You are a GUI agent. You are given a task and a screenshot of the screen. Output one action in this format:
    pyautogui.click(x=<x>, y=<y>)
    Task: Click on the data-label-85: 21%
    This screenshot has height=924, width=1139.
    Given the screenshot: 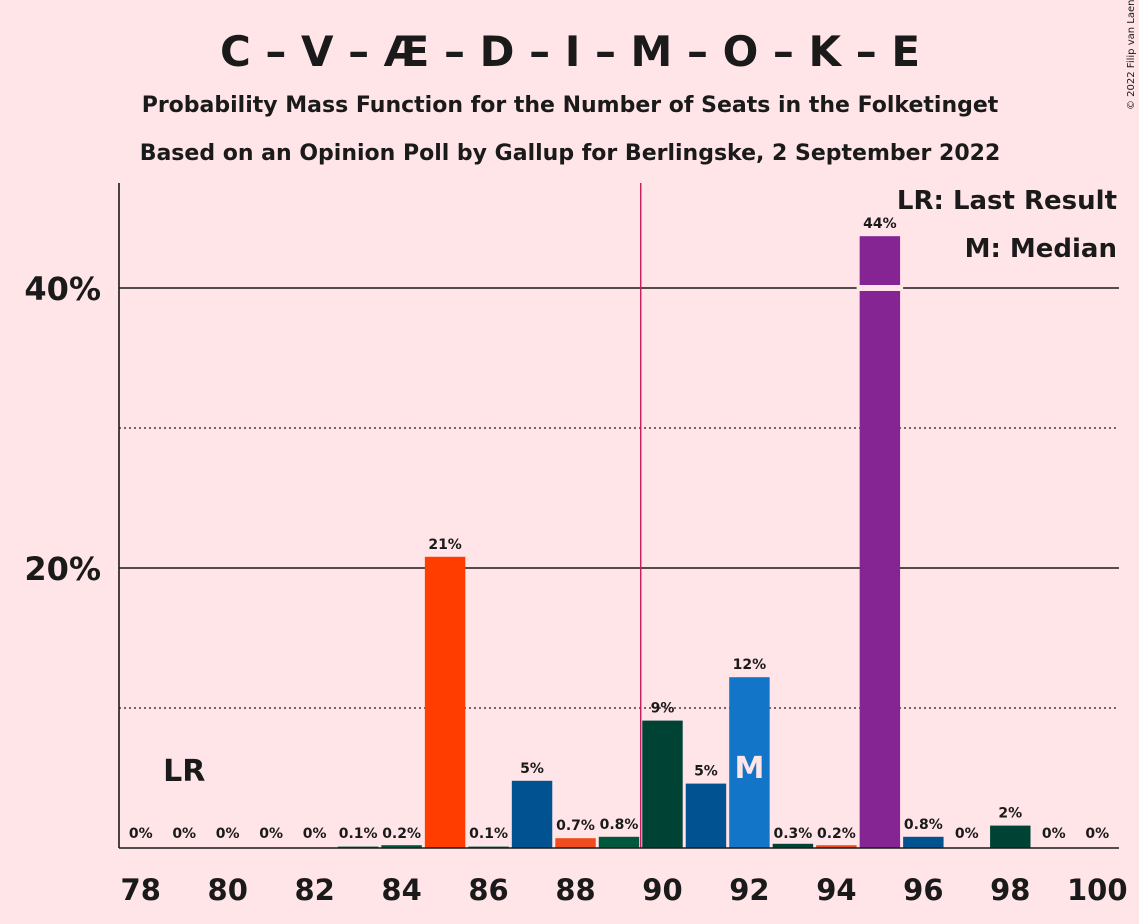 What is the action you would take?
    pyautogui.click(x=445, y=545)
    